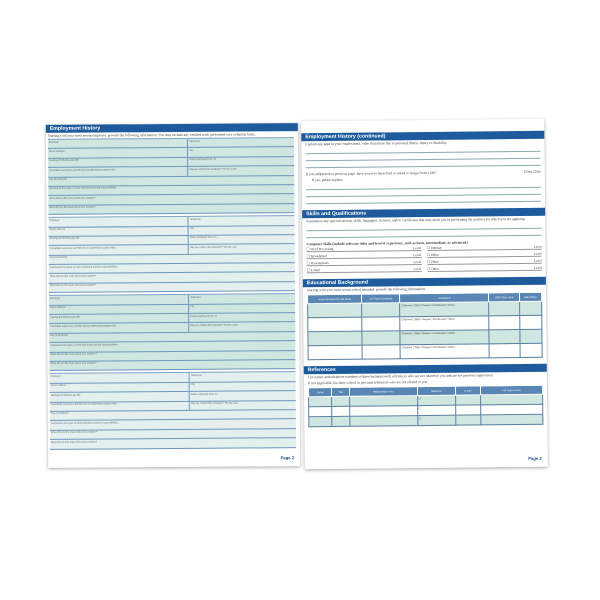 The image size is (600, 600). What do you see at coordinates (434, 247) in the screenshot?
I see `skill-checkbox: ☐ Internet` at bounding box center [434, 247].